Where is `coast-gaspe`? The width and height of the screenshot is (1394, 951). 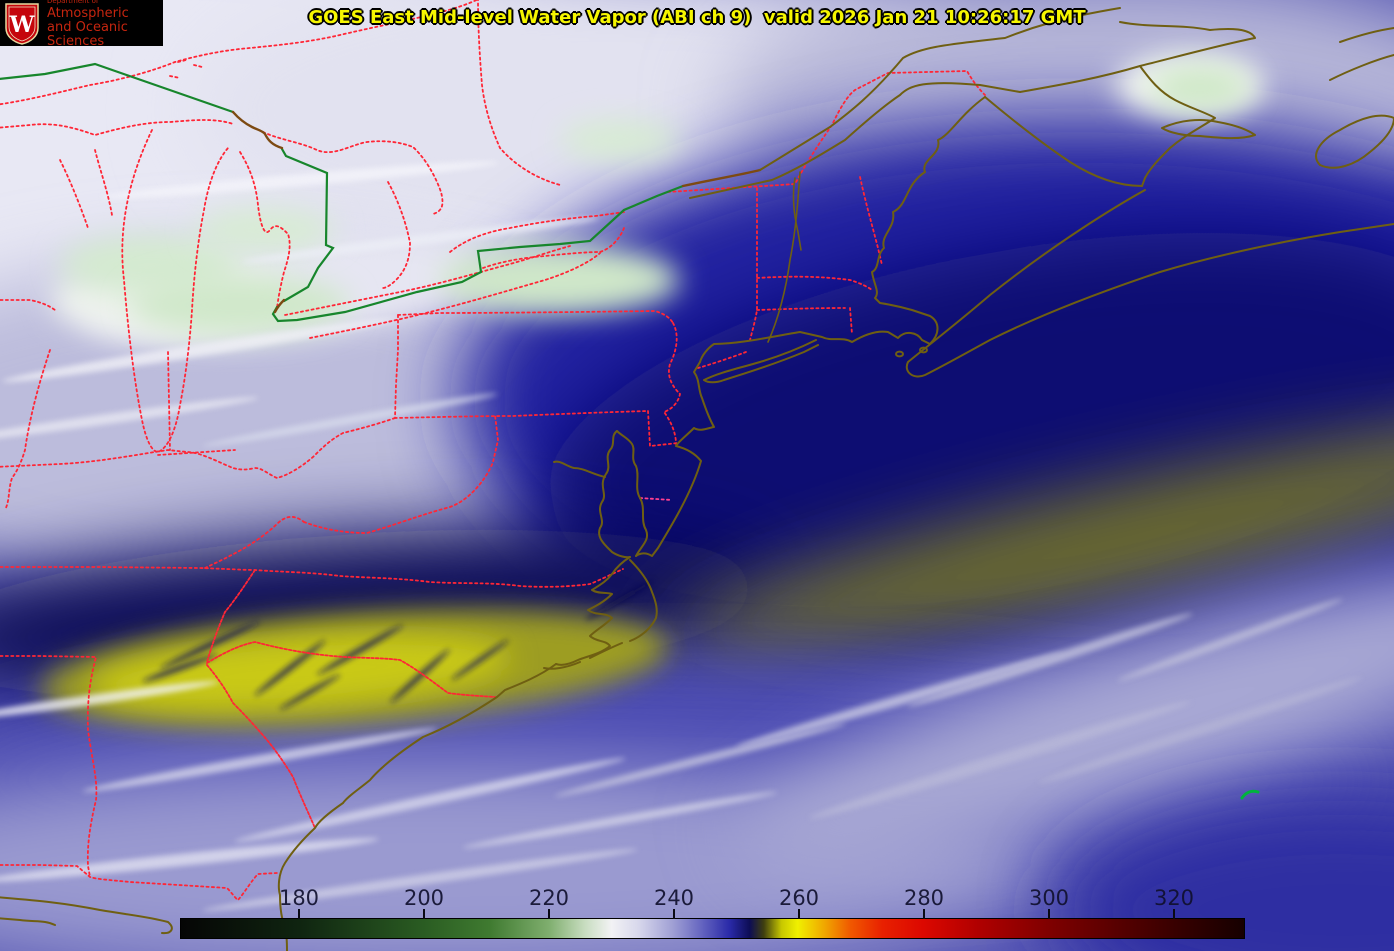 coast-gaspe is located at coordinates (1137, 57).